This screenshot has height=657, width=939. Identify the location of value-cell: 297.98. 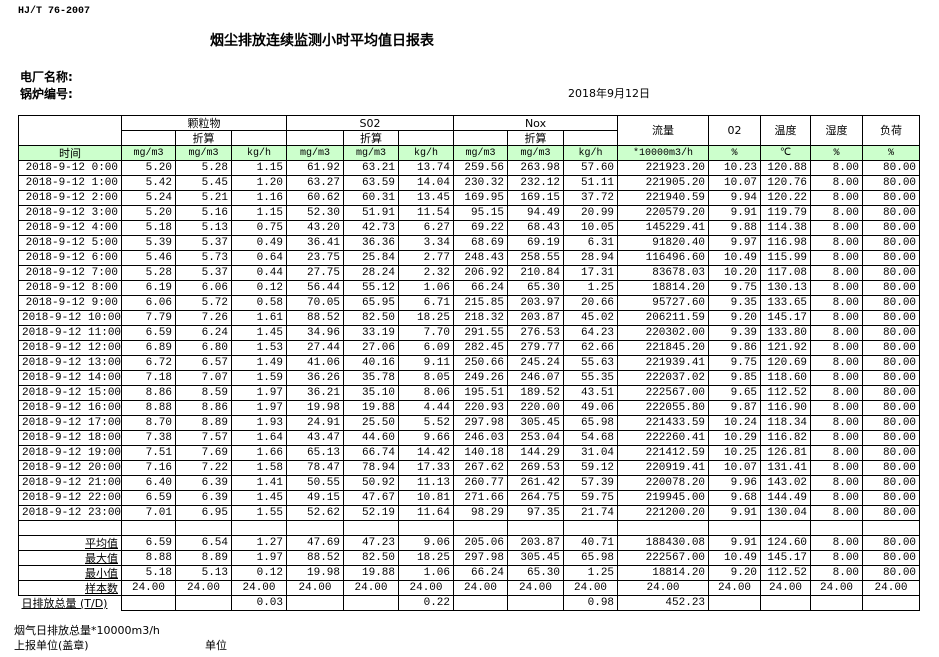
(481, 423).